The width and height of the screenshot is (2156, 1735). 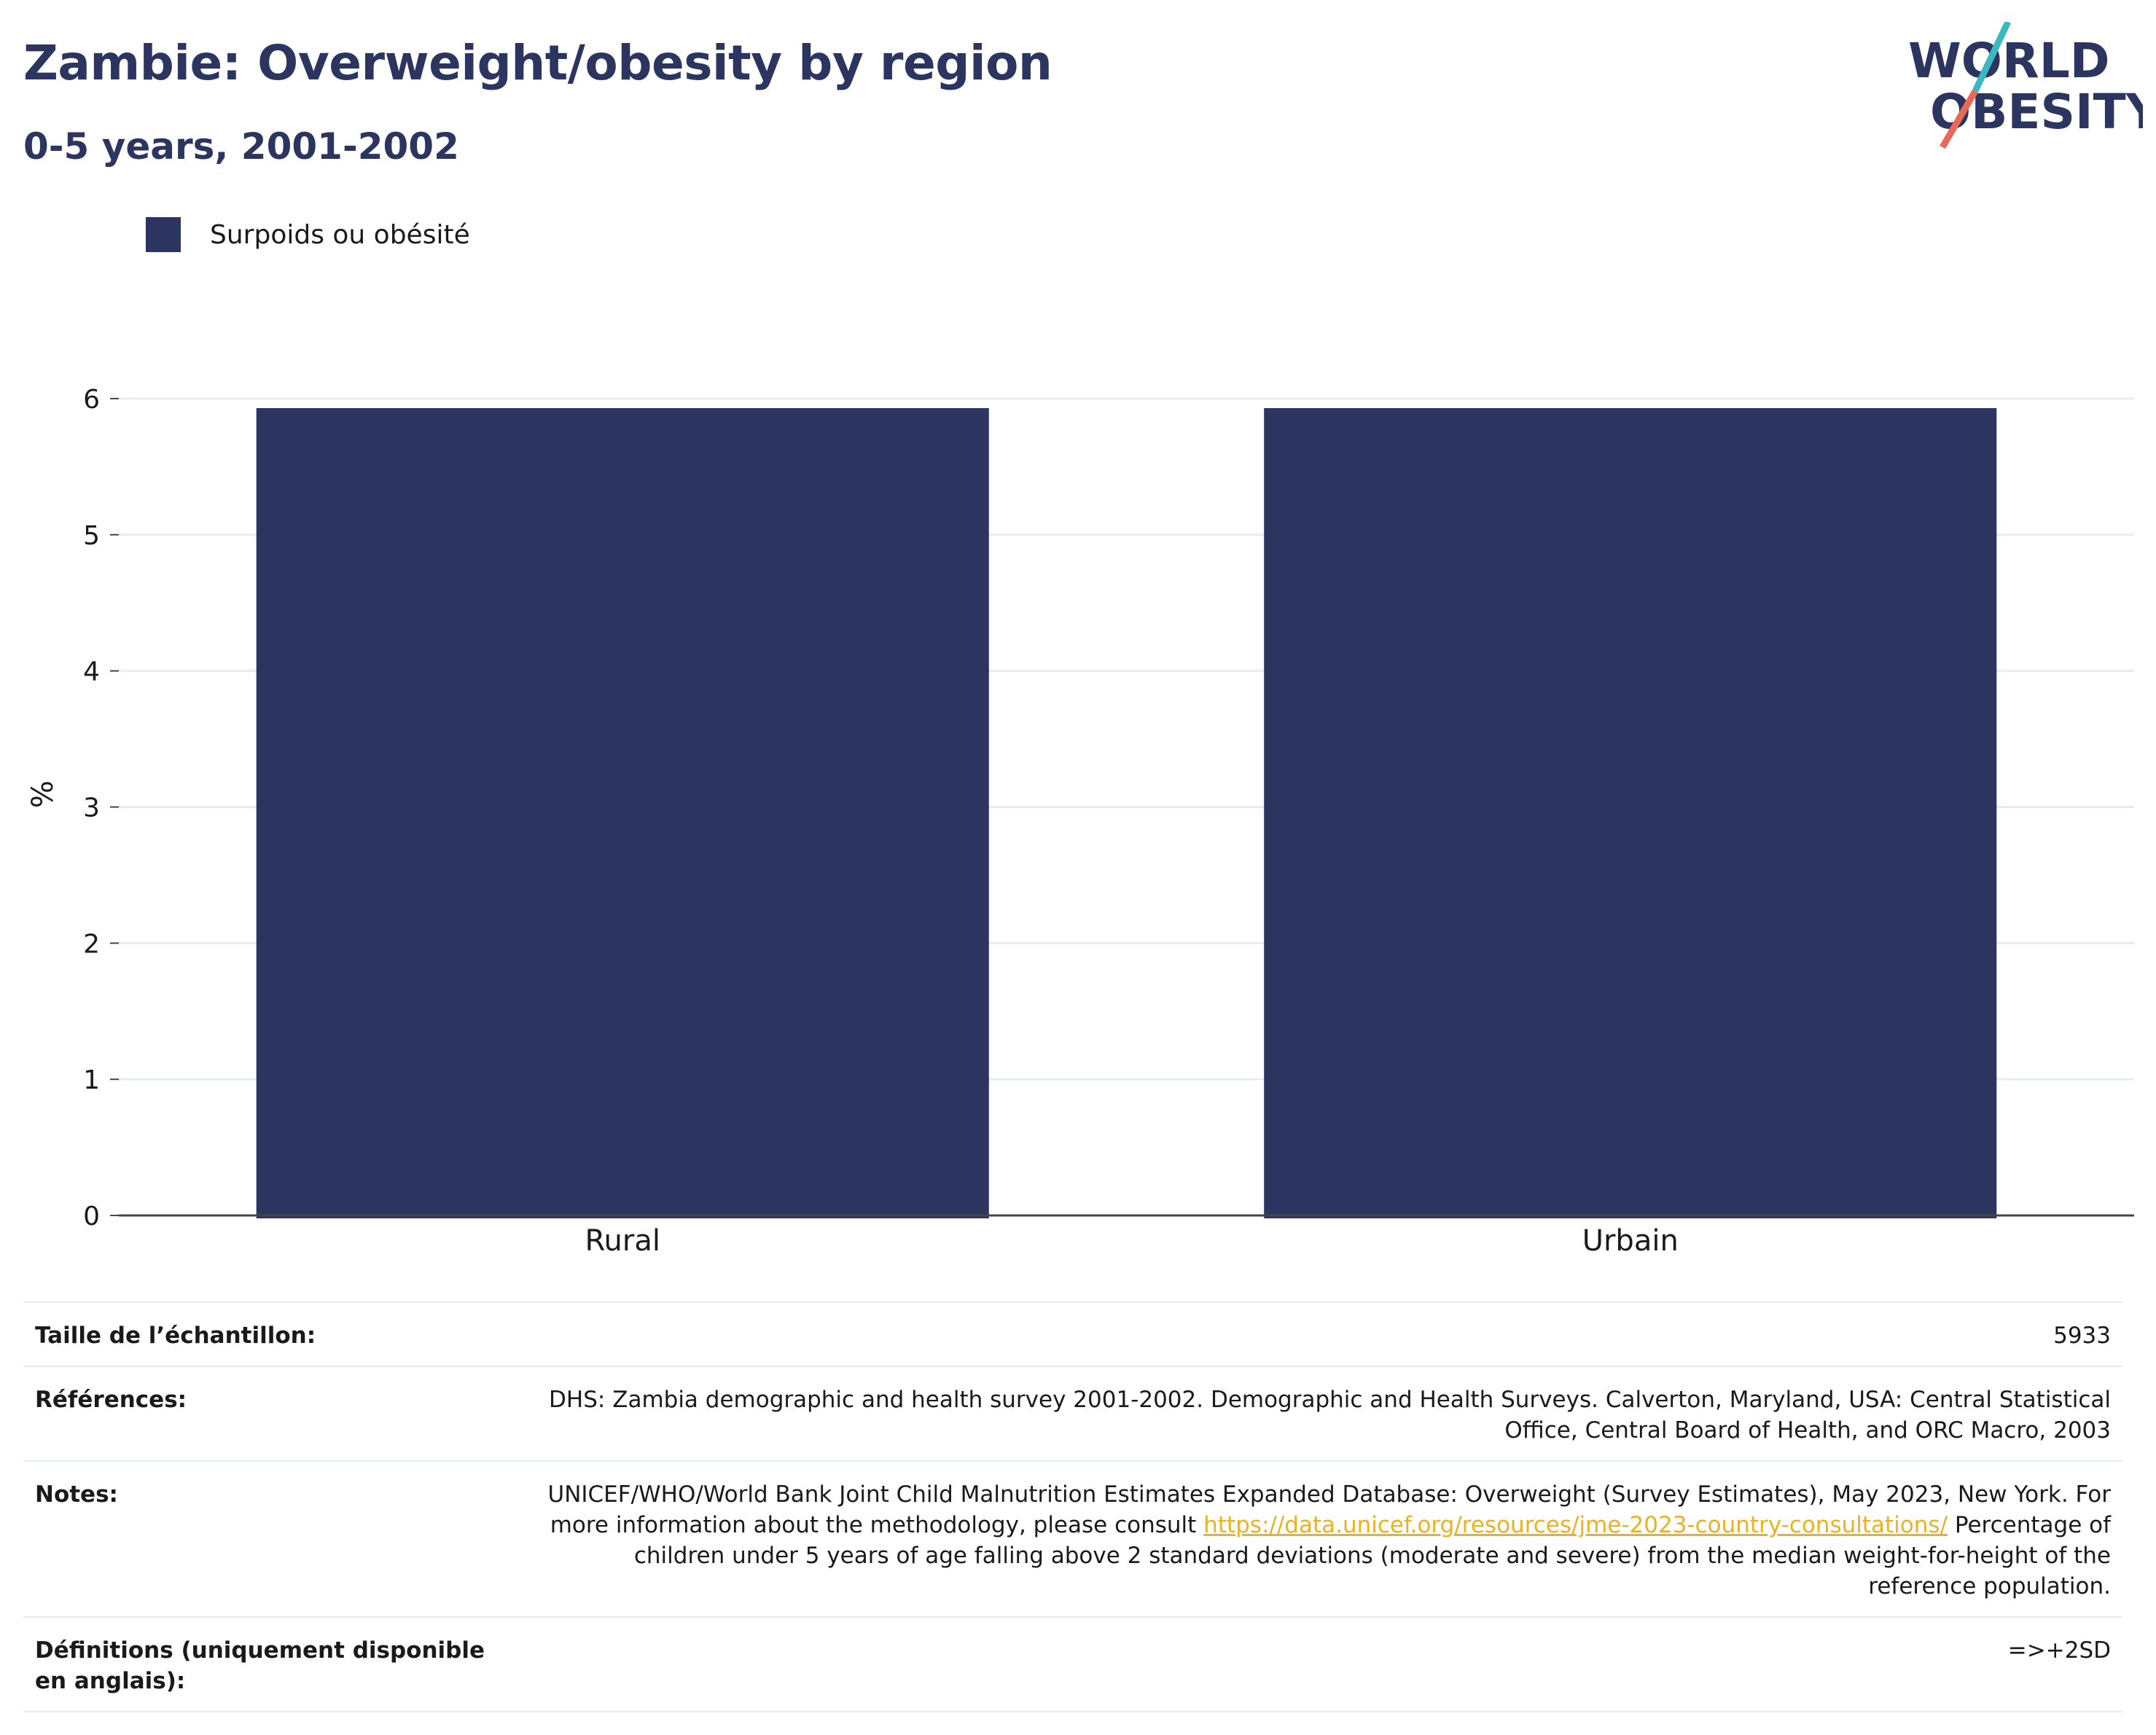 I want to click on y-tick-label: 0, so click(x=92, y=1216).